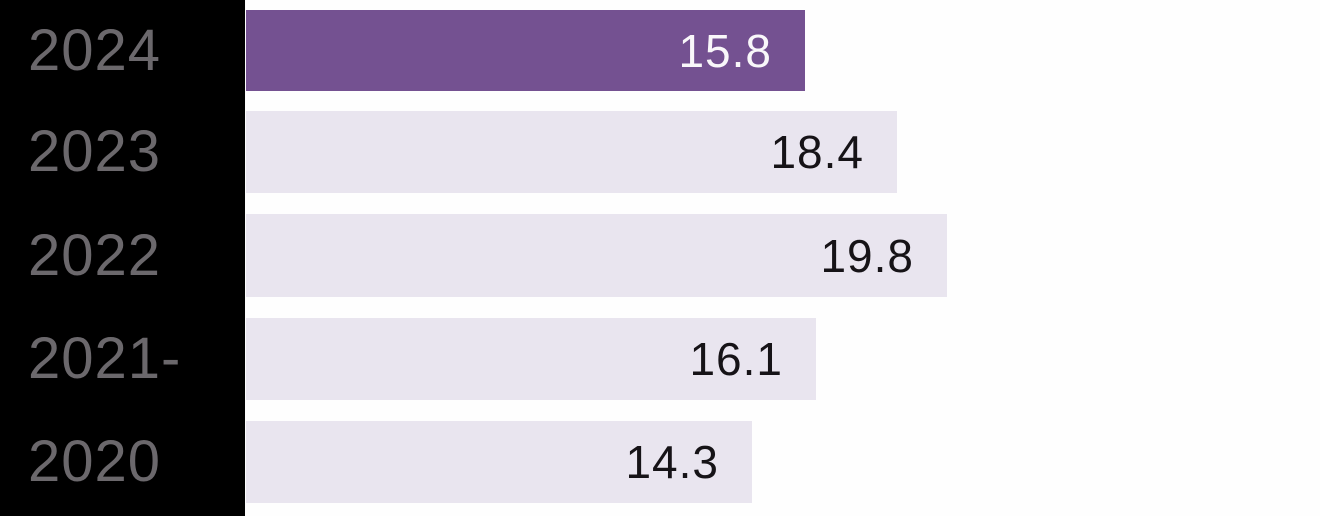 The image size is (1320, 516). Describe the element at coordinates (867, 255) in the screenshot. I see `bar-value-label: 19.8` at that location.